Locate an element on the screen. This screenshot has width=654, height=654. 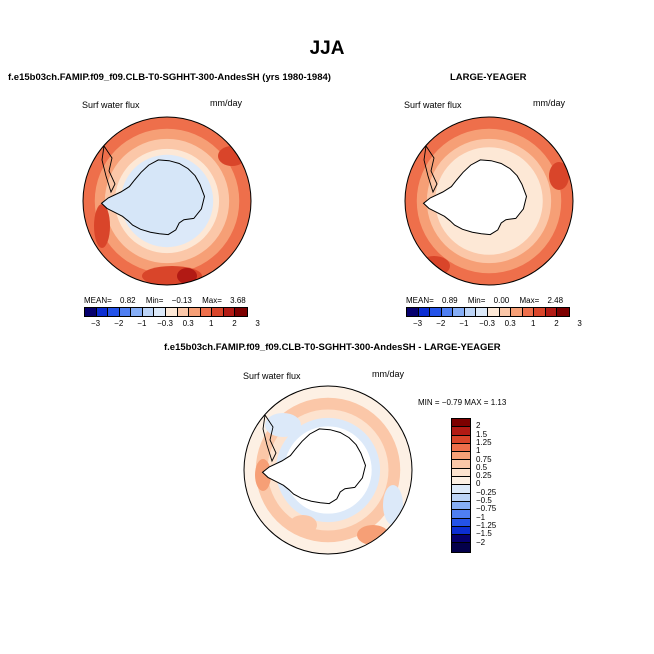
panel1-antarctica-outline is located at coordinates (153, 197).